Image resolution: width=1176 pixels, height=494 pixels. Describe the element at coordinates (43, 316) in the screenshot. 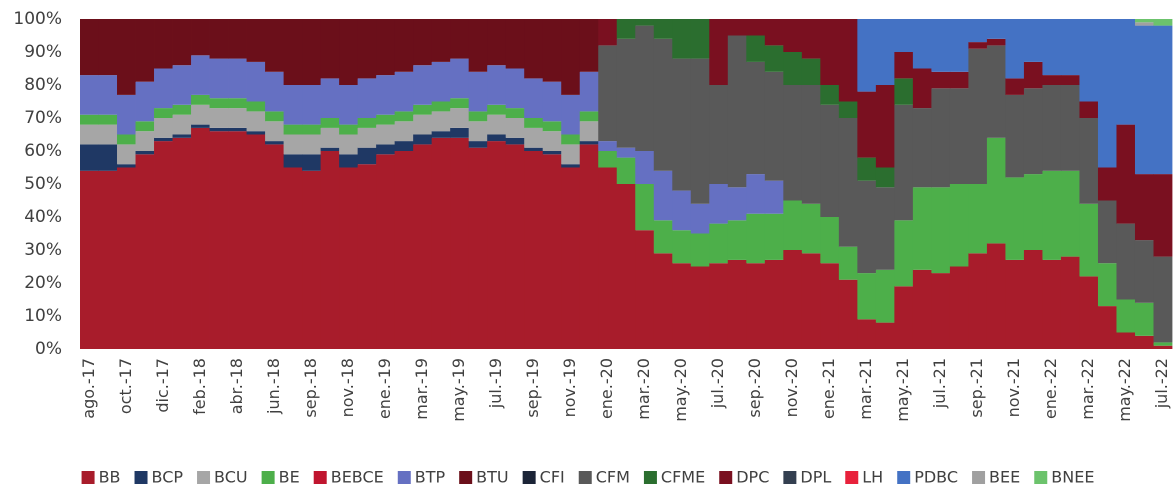

I see `y-tick-label: 10%` at that location.